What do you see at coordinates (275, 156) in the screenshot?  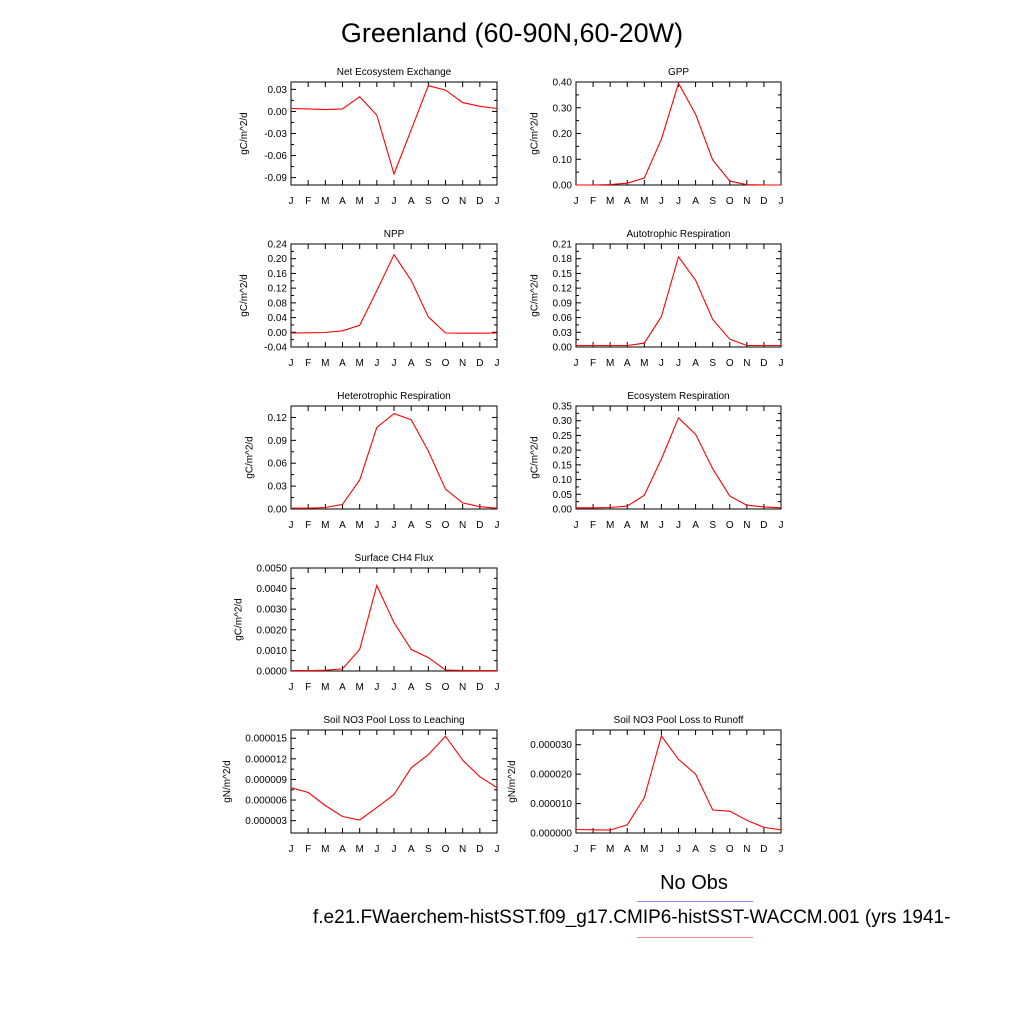 I see `y-tick-label: -0.06` at bounding box center [275, 156].